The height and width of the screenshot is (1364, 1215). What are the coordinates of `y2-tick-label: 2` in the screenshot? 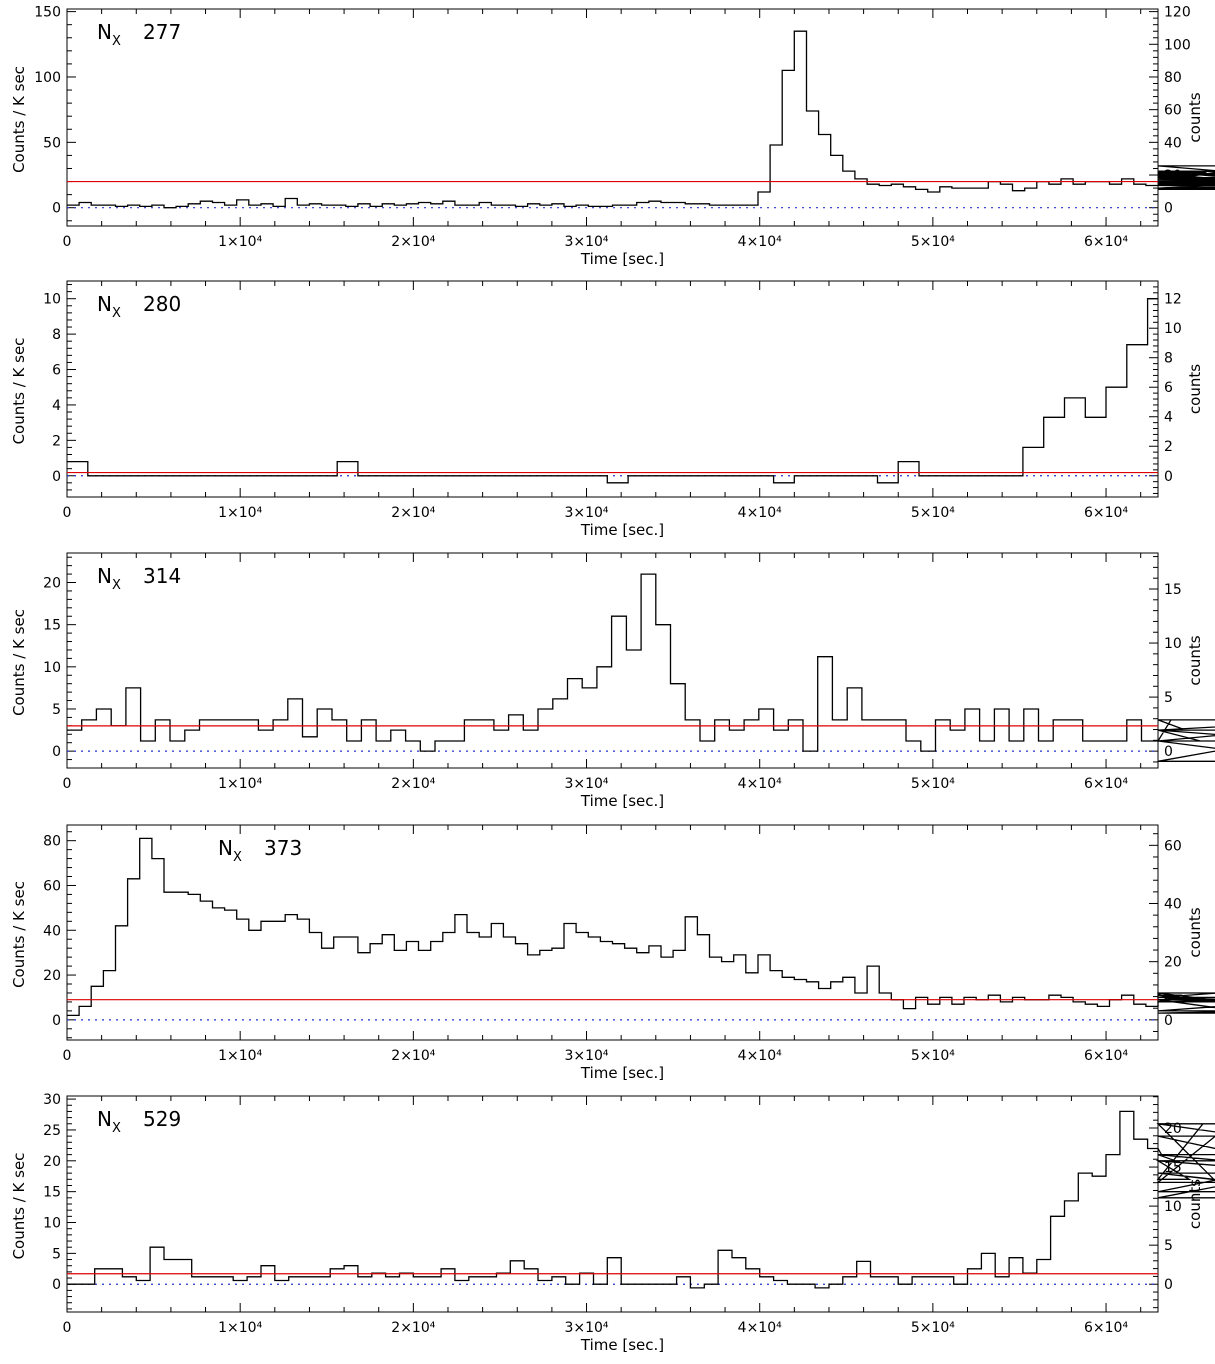 It's located at (1168, 447).